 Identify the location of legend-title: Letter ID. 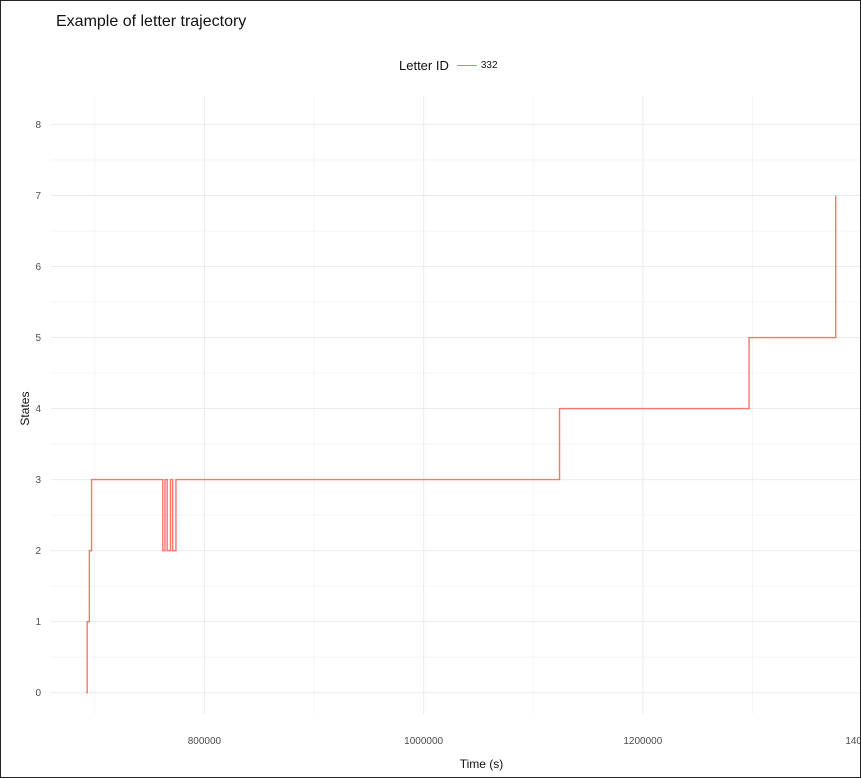
(424, 65).